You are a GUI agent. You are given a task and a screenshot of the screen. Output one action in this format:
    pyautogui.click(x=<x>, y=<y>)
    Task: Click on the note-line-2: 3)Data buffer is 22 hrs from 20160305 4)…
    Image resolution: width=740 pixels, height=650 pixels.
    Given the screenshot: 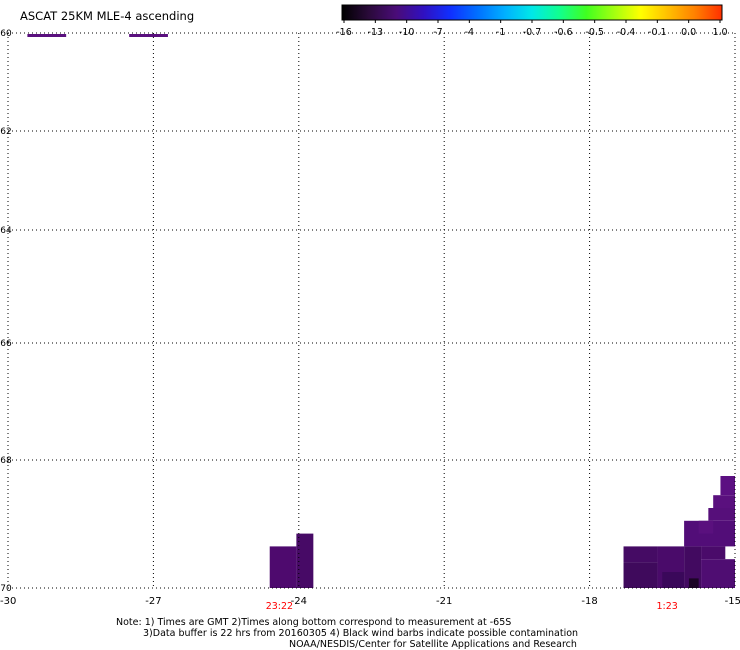 What is the action you would take?
    pyautogui.click(x=361, y=633)
    